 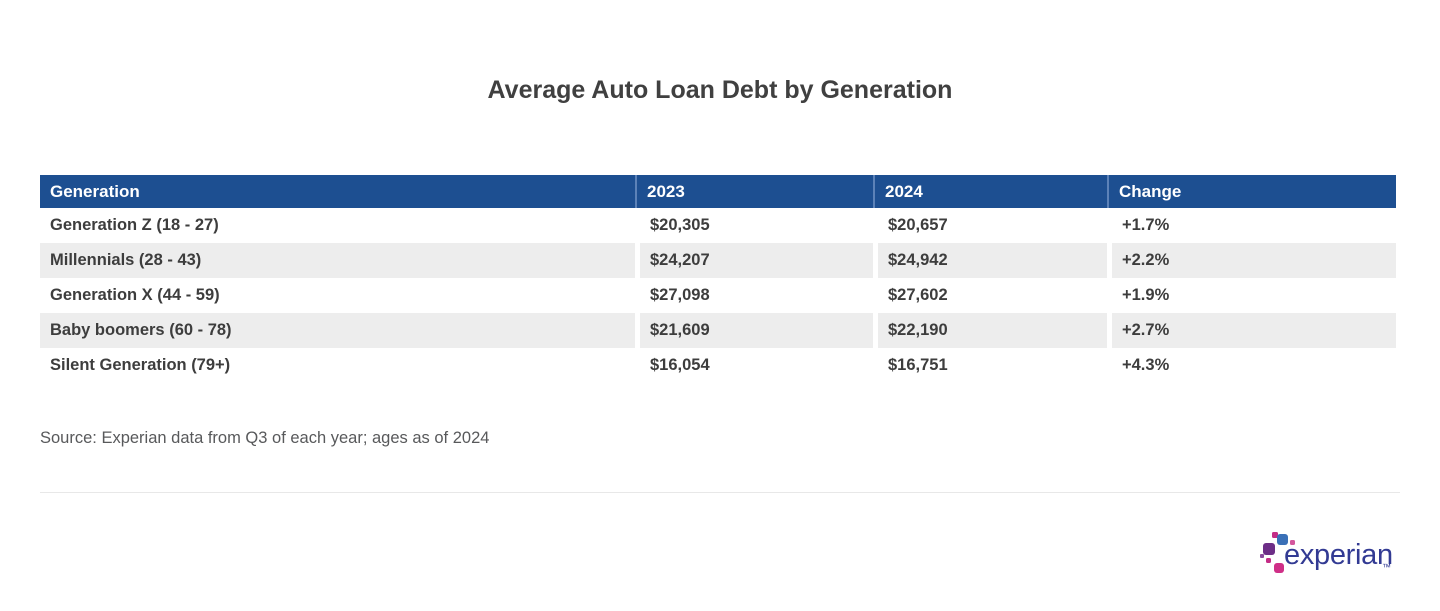 I want to click on column-header-2023: 2023, so click(x=754, y=191).